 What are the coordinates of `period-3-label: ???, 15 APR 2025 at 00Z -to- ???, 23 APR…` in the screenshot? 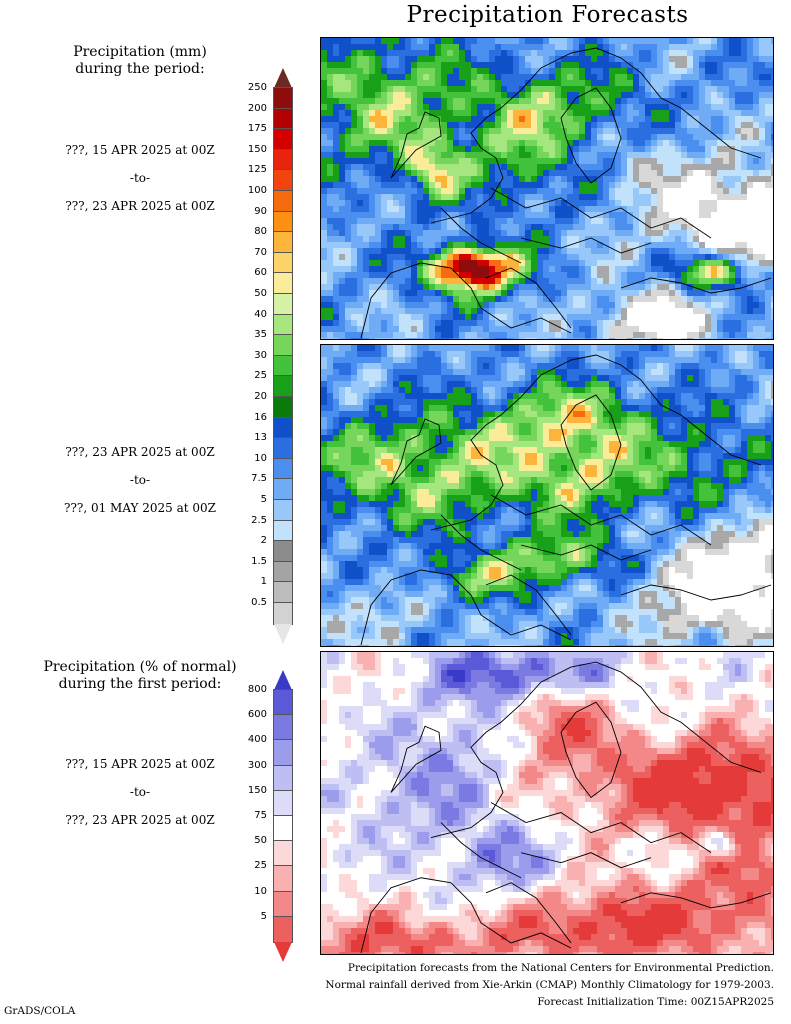 It's located at (140, 792).